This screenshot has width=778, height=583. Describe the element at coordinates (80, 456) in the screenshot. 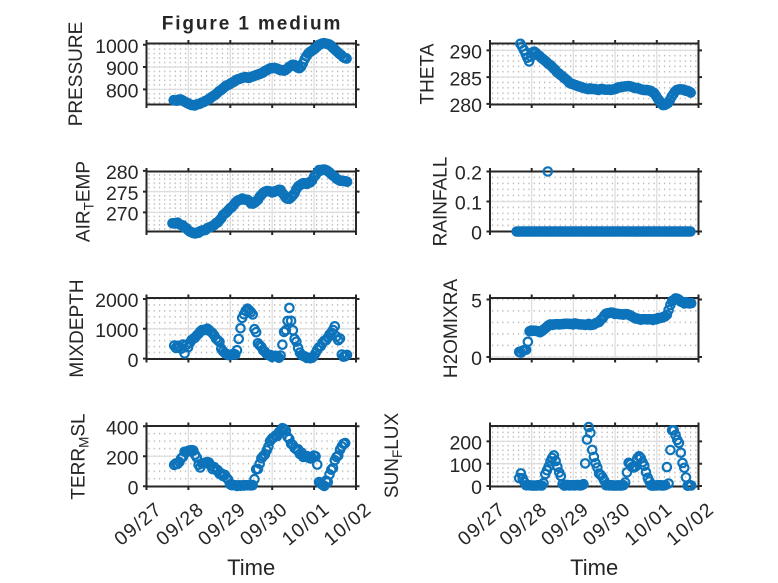

I see `svg-text: TERRMSL` at that location.